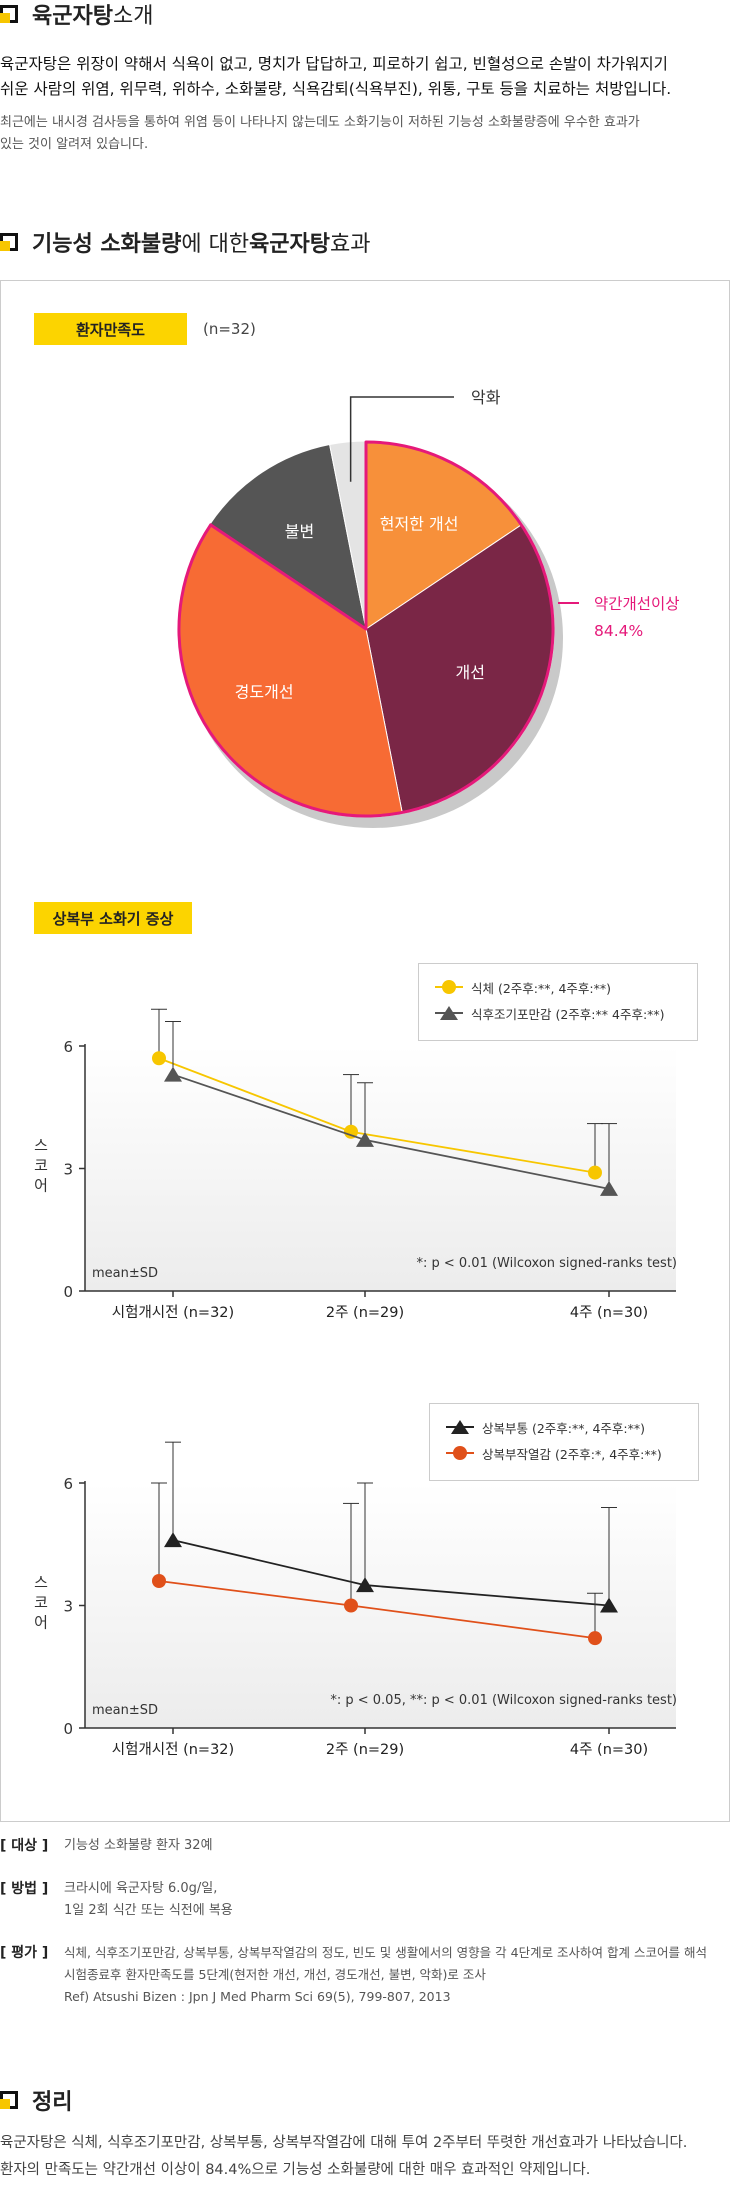 Image resolution: width=730 pixels, height=2187 pixels. Describe the element at coordinates (148, 1900) in the screenshot. I see `info-method-text: 크라시에 육군자탕 6.0g/일, 1일 2회 식간 또는 식전에 복용` at that location.